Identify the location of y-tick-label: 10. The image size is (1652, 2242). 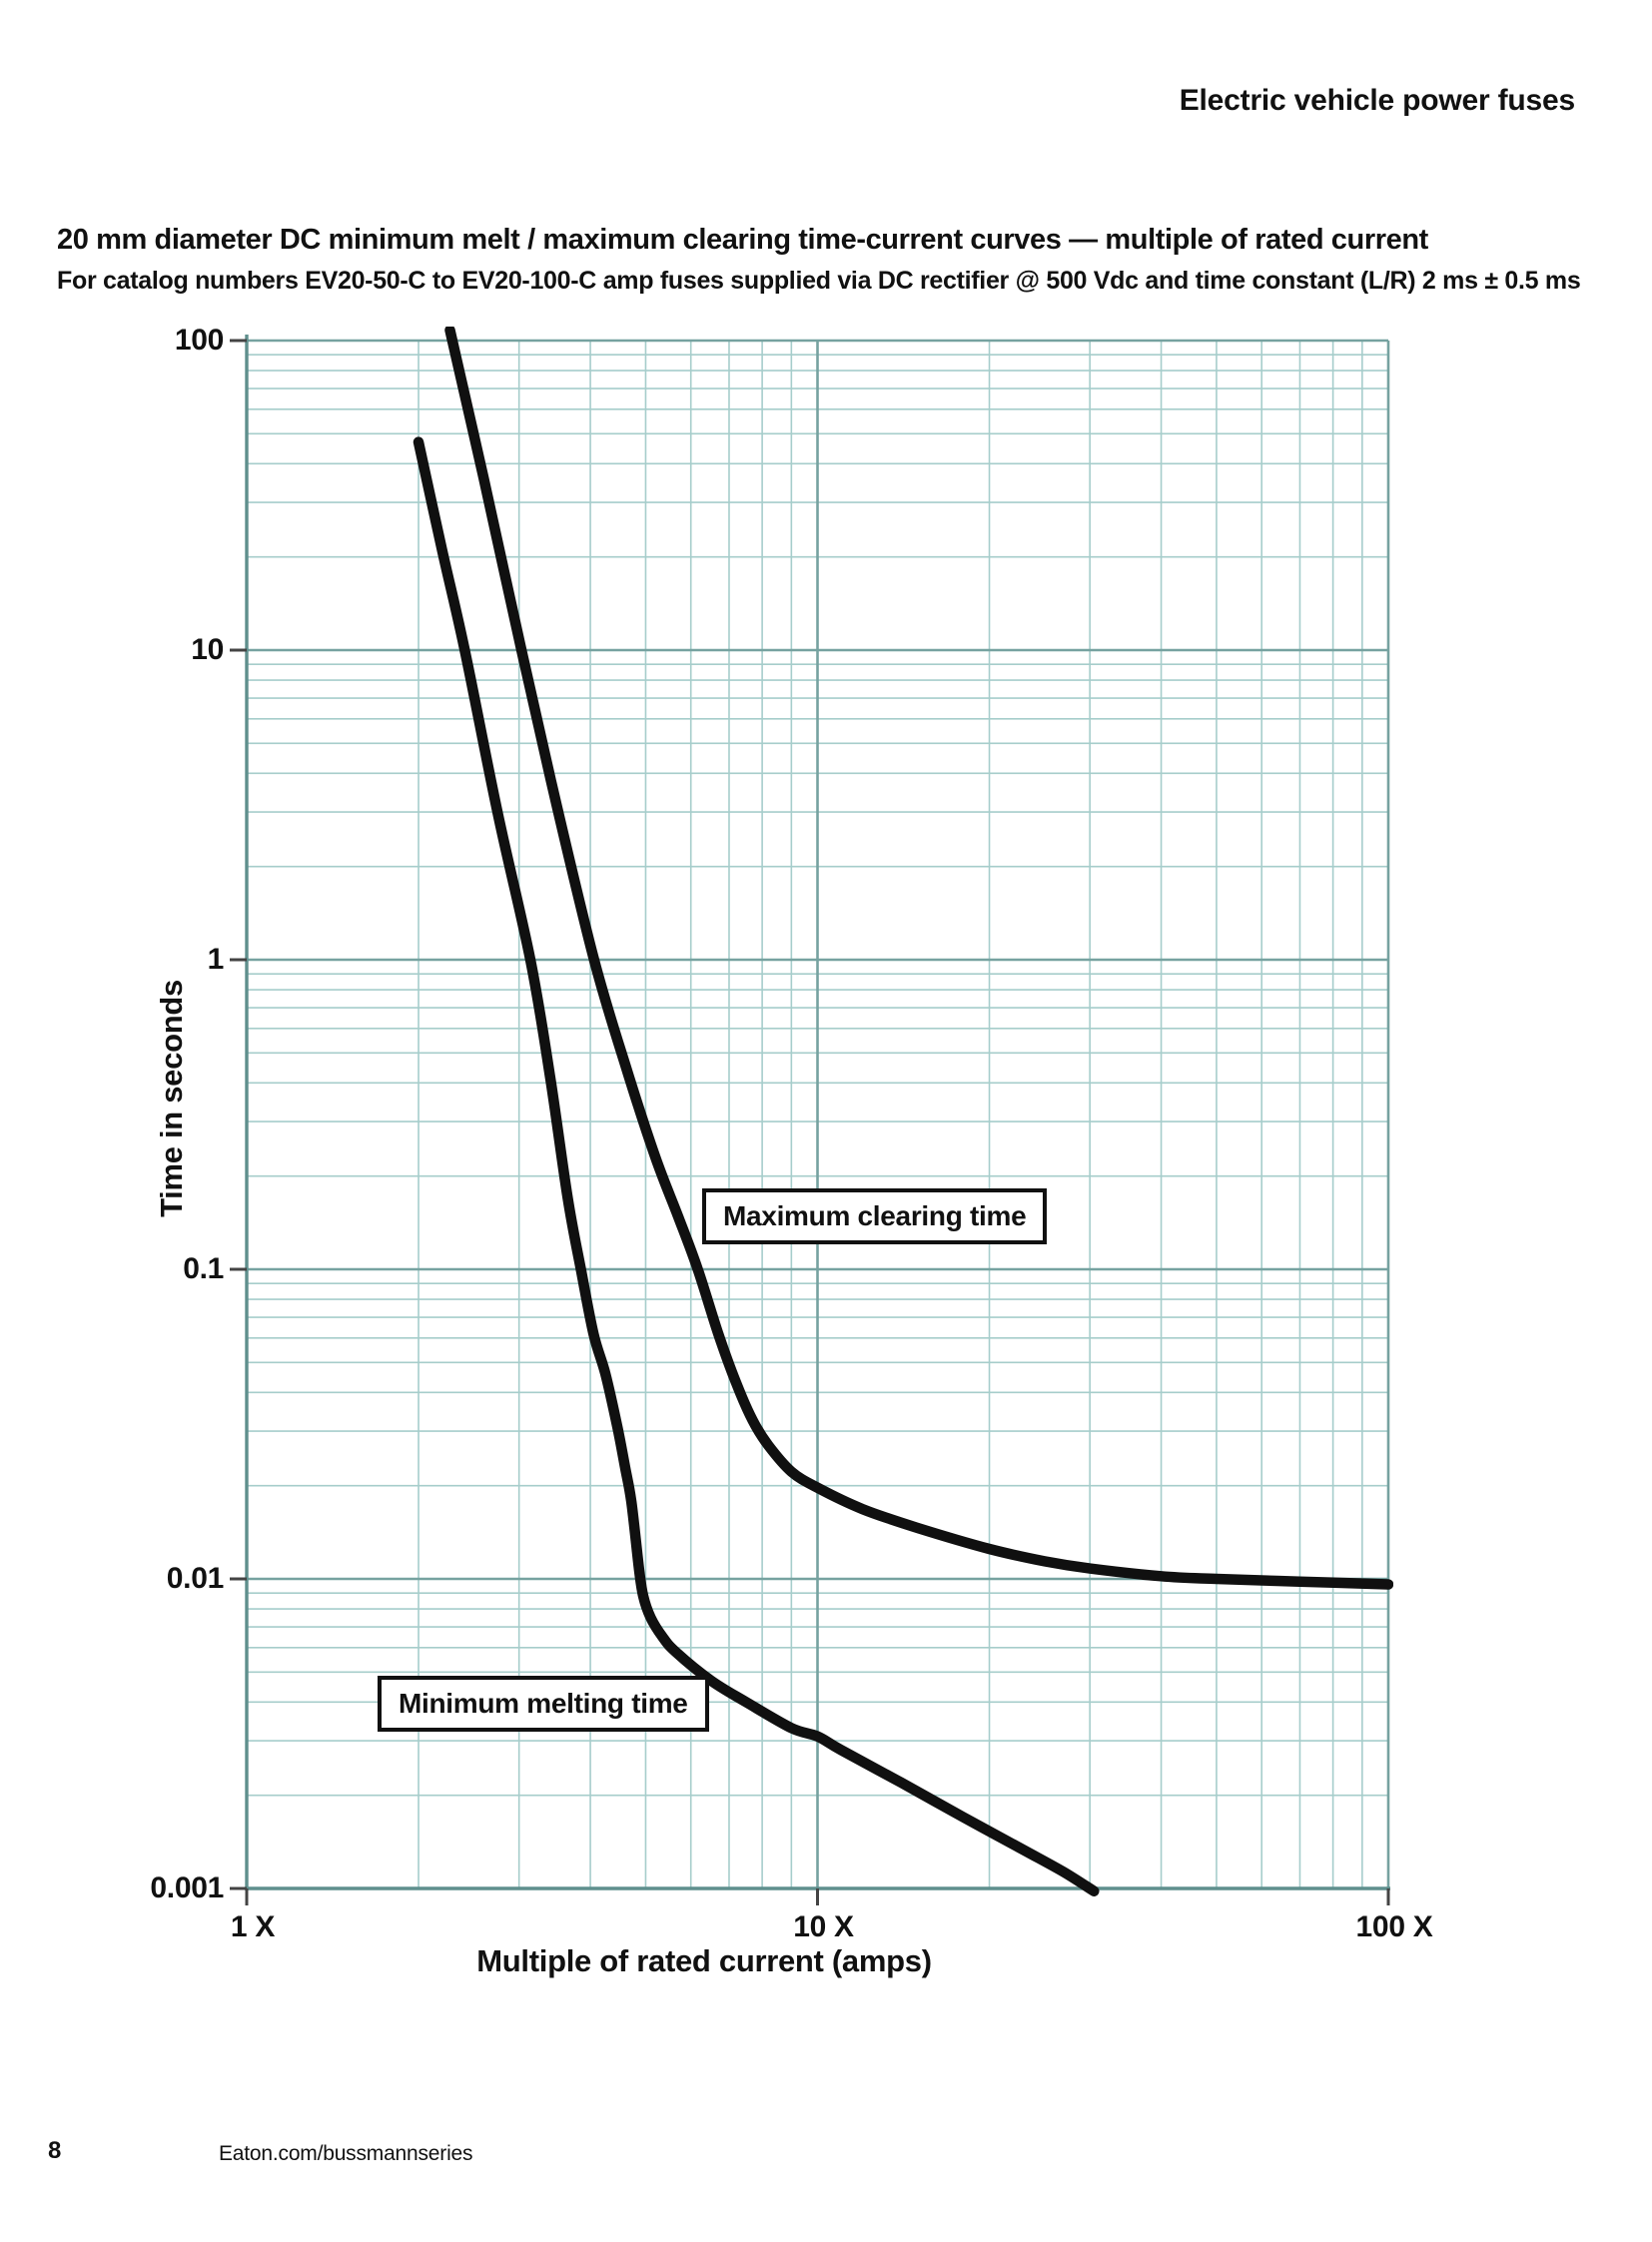
(207, 649).